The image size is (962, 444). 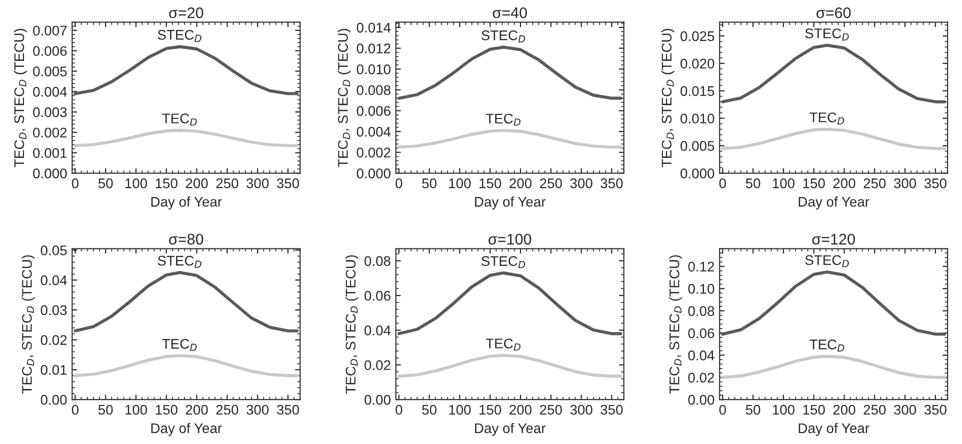 I want to click on y-tick-label: 0.08, so click(x=701, y=311).